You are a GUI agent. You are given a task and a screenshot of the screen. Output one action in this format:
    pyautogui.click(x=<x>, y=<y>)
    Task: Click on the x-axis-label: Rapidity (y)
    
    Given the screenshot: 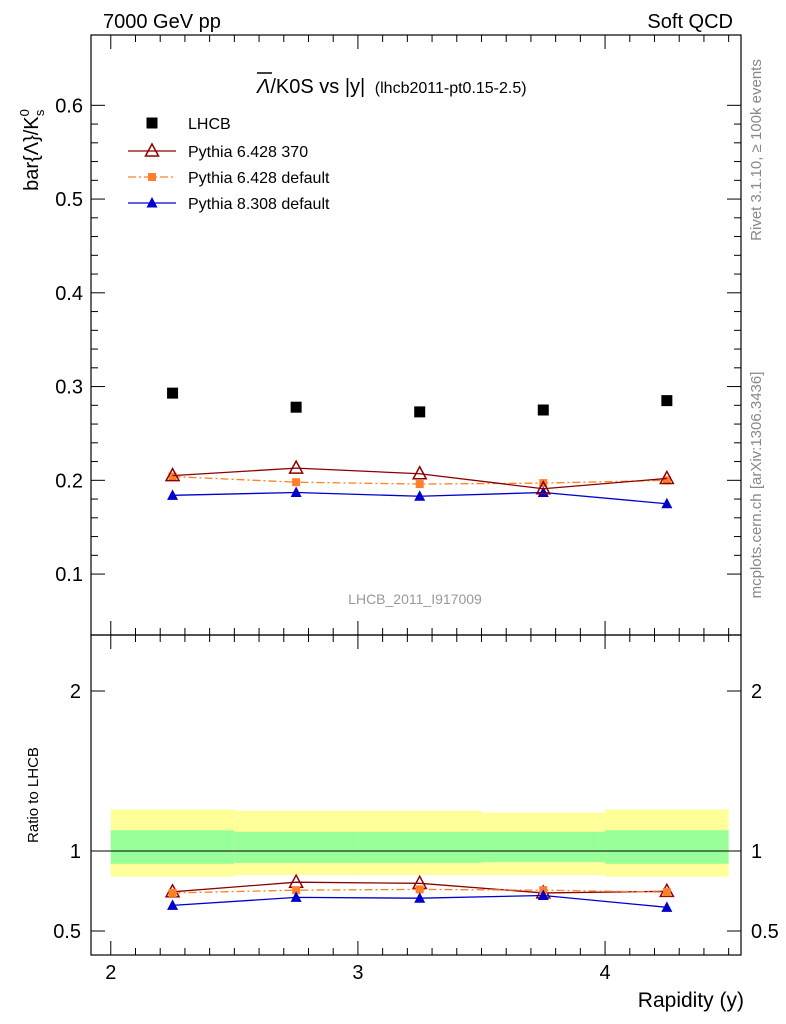 What is the action you would take?
    pyautogui.click(x=691, y=1000)
    